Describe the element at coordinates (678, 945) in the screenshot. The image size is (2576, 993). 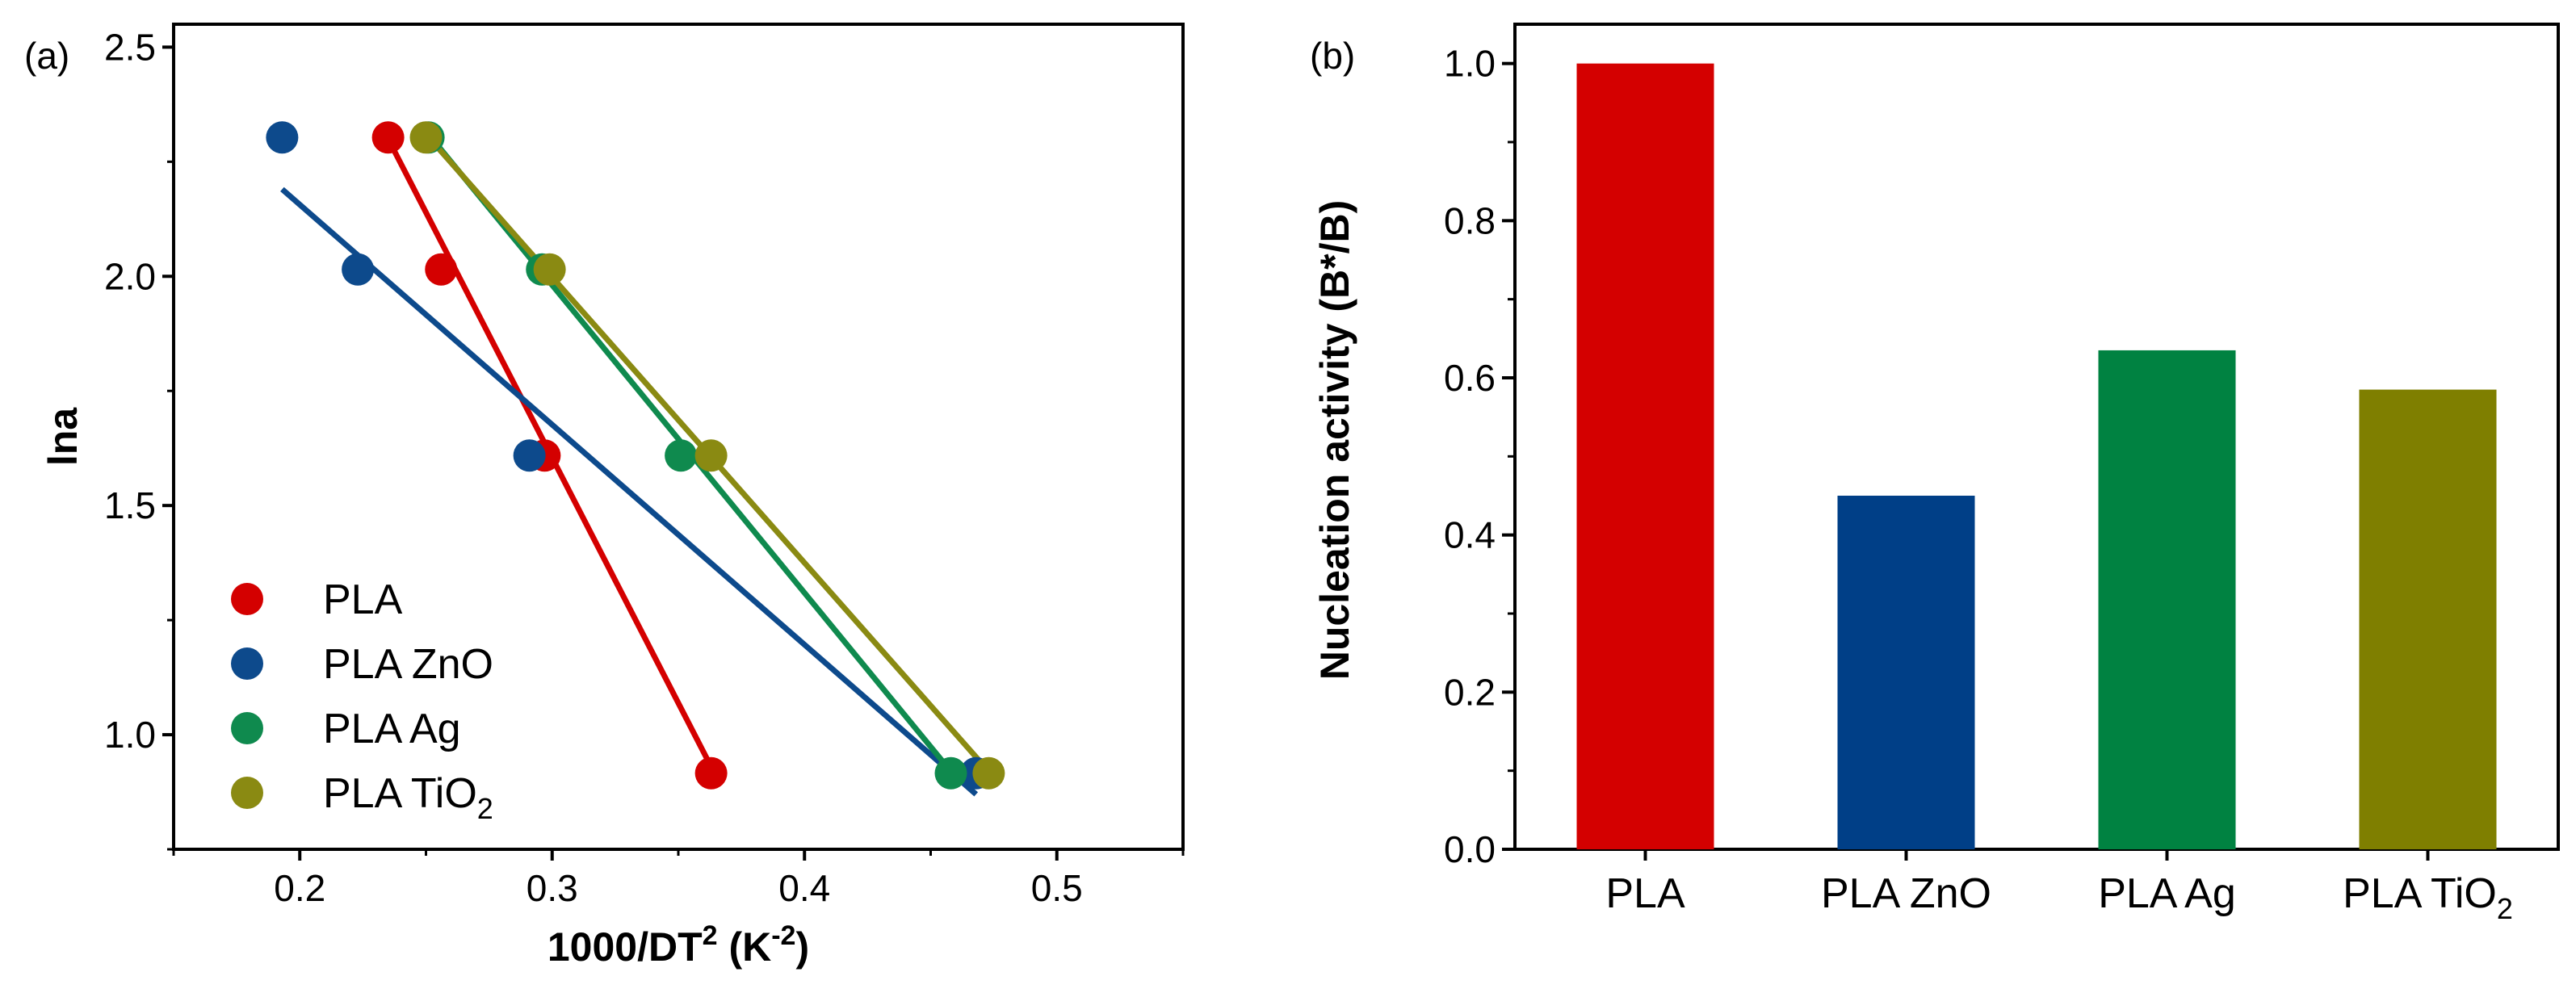
I see `panel-a-x-axis-label: 1000/DT2 (K-2)` at that location.